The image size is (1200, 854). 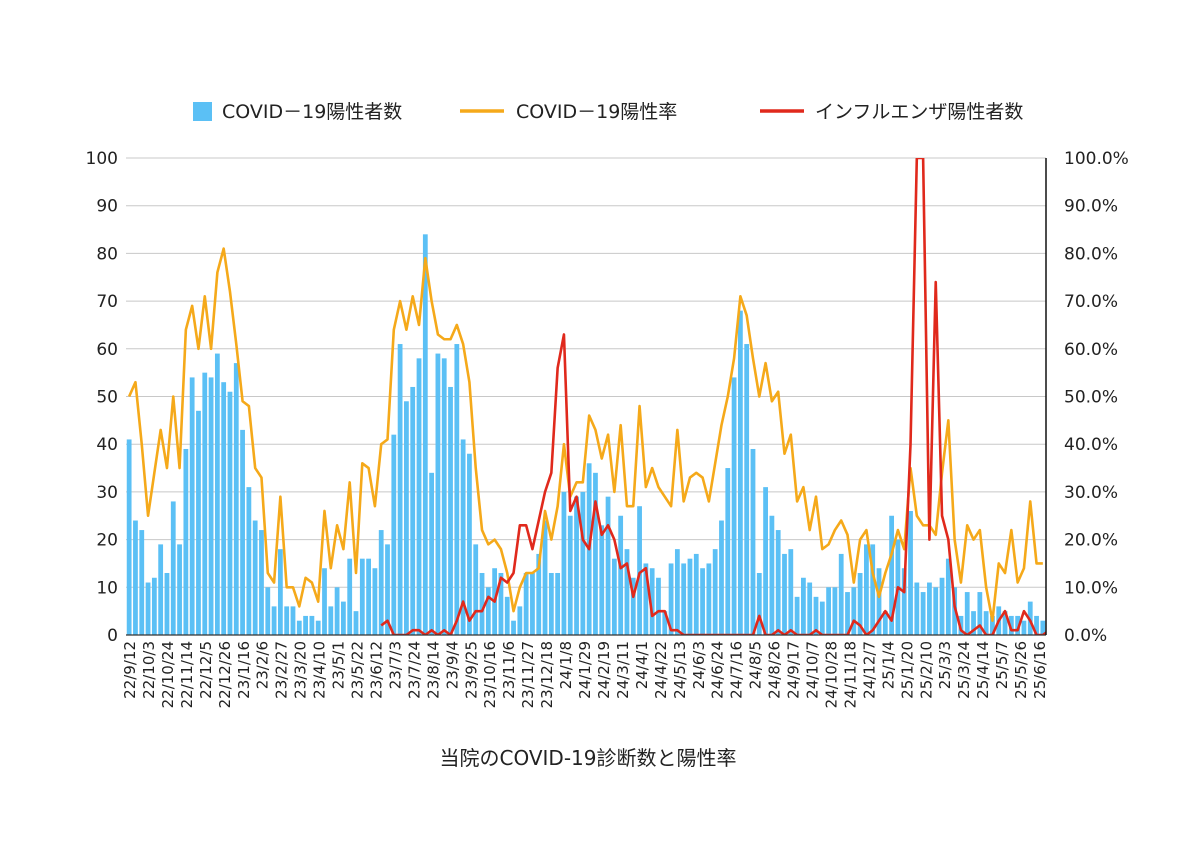 I want to click on x-tick-label: 25/5/7, so click(x=1002, y=665).